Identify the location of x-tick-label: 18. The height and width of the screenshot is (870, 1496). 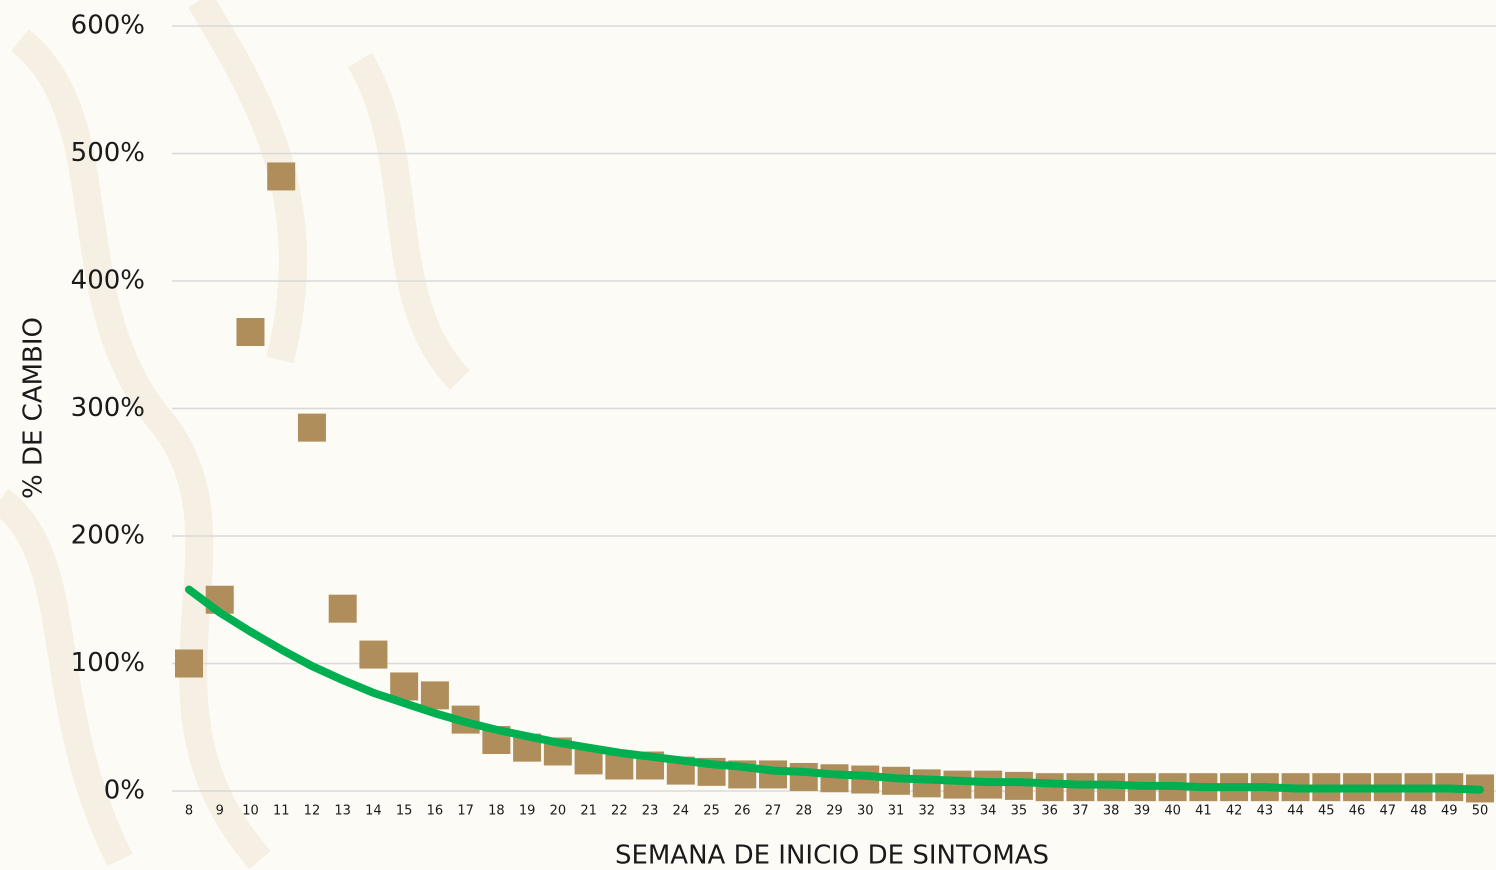
(496, 811).